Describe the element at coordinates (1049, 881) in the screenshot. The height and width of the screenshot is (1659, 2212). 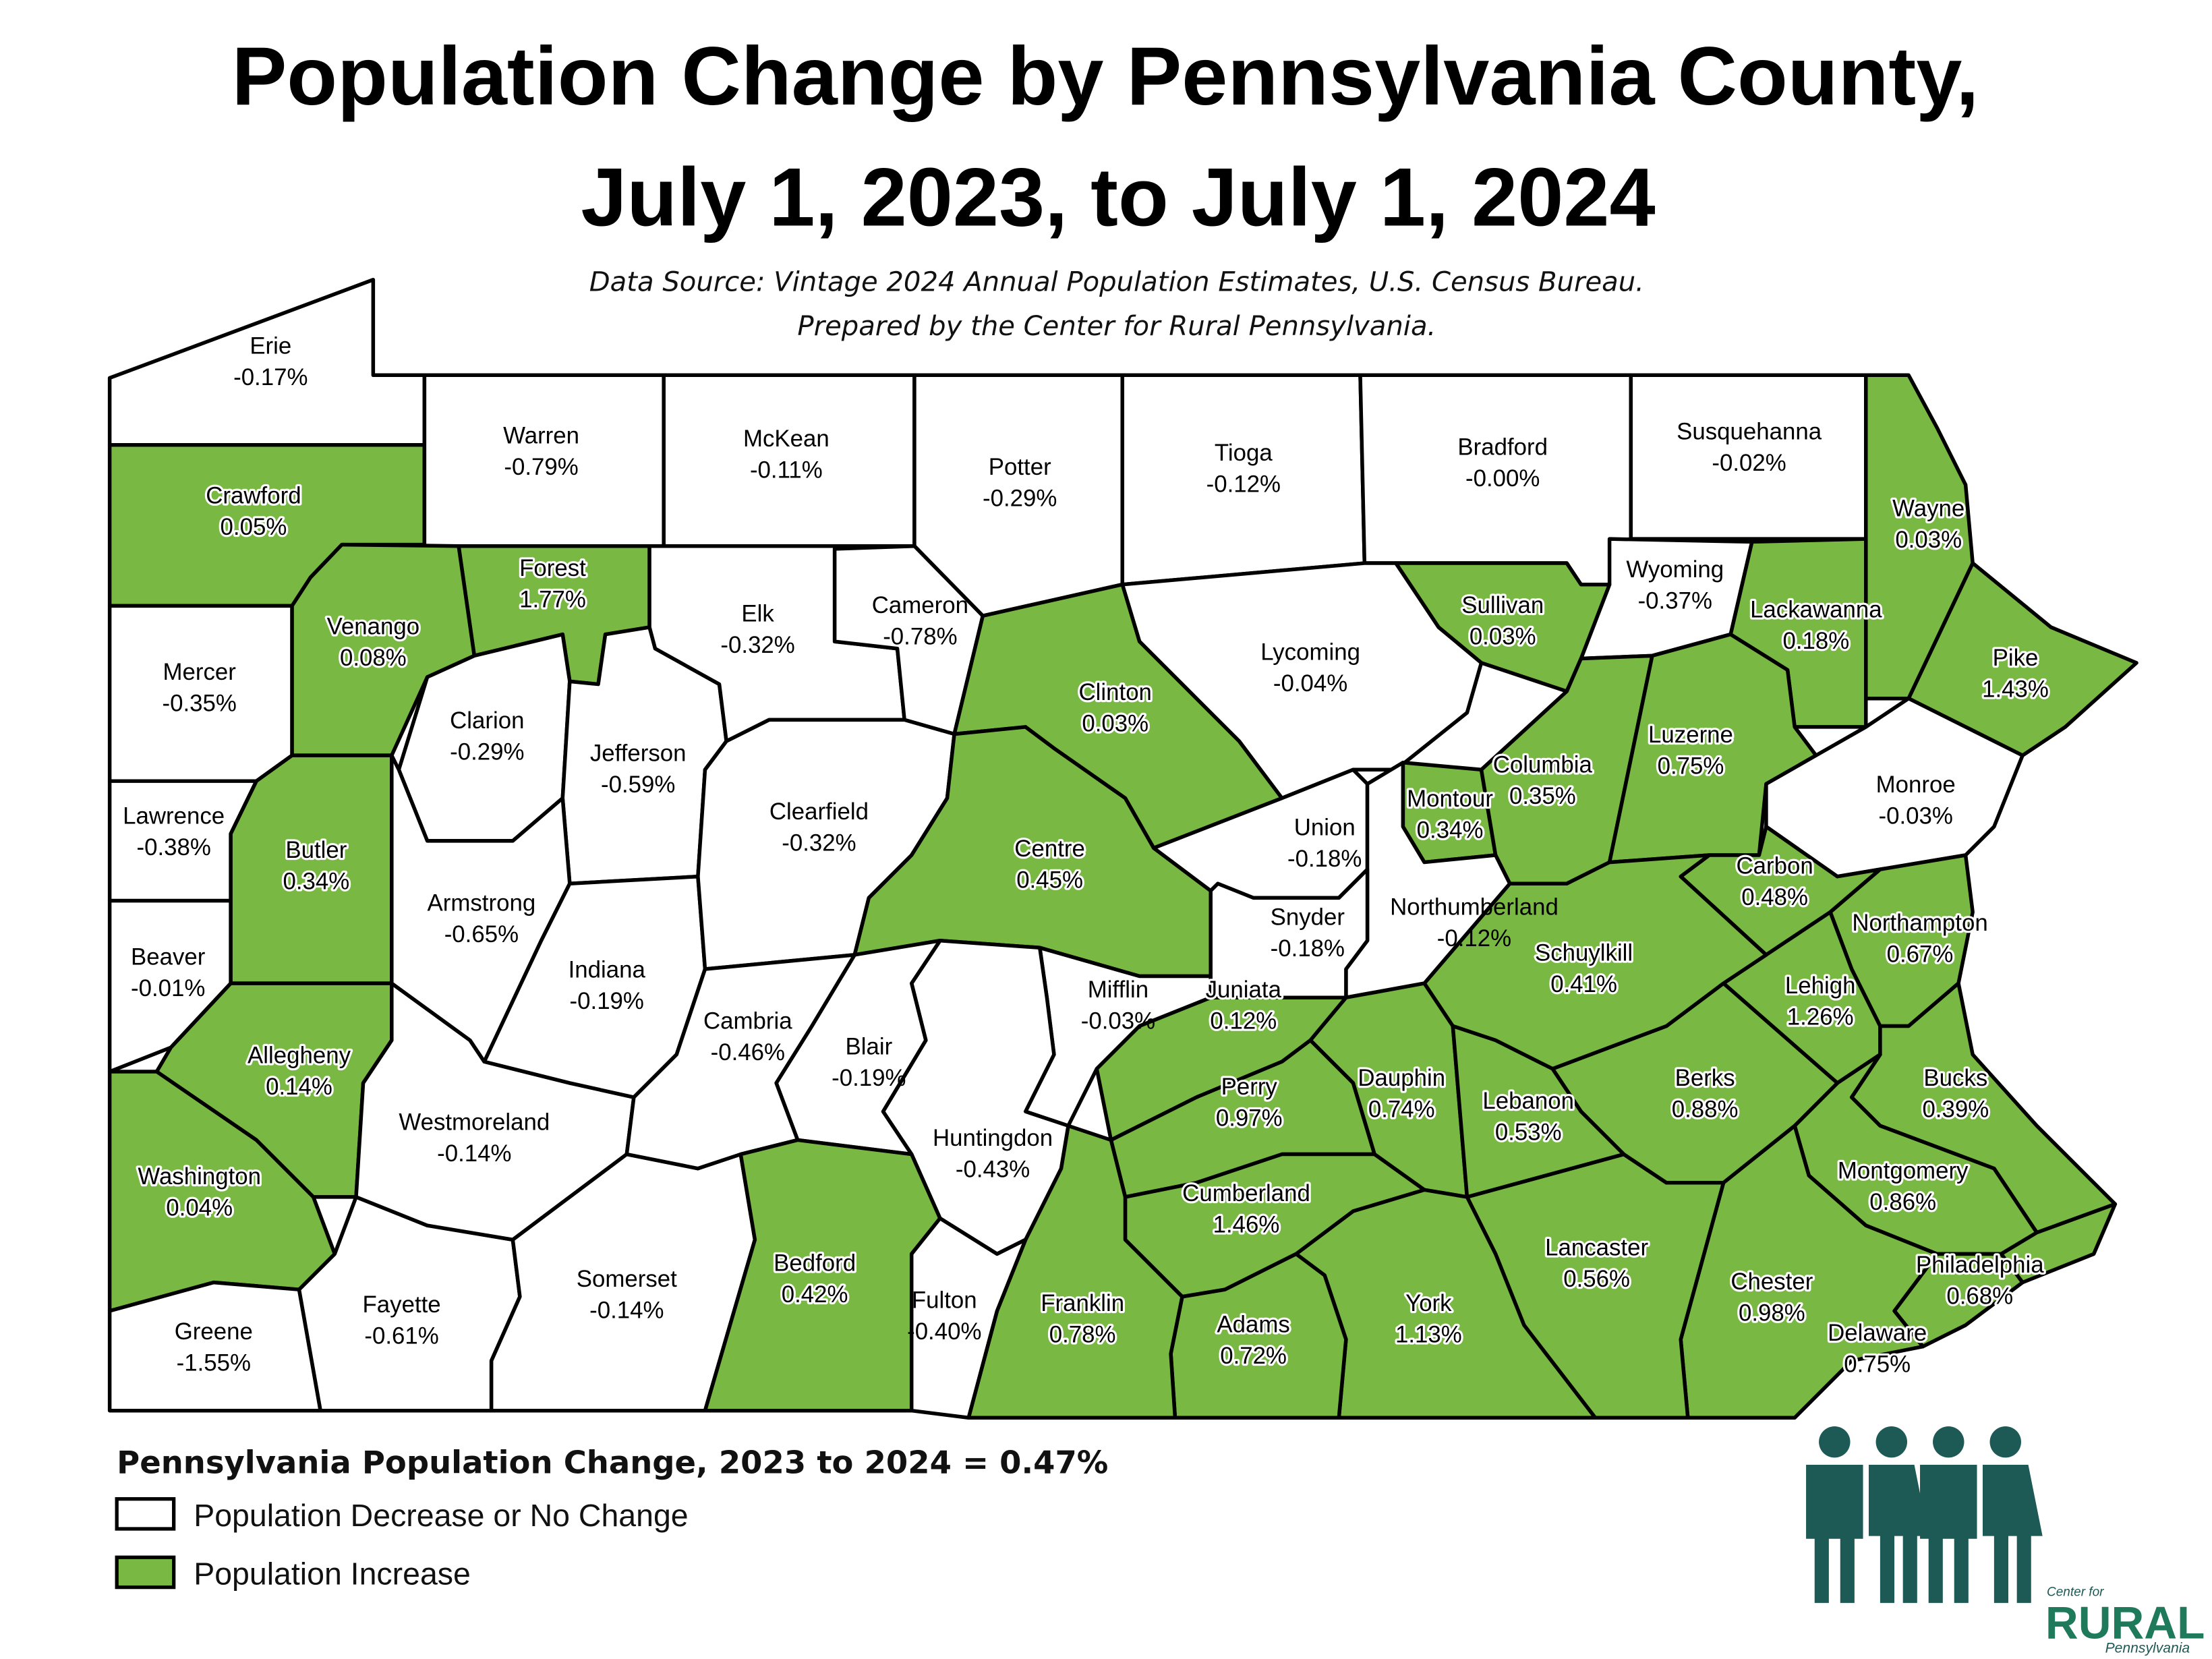
I see `county-value: 0.45%` at that location.